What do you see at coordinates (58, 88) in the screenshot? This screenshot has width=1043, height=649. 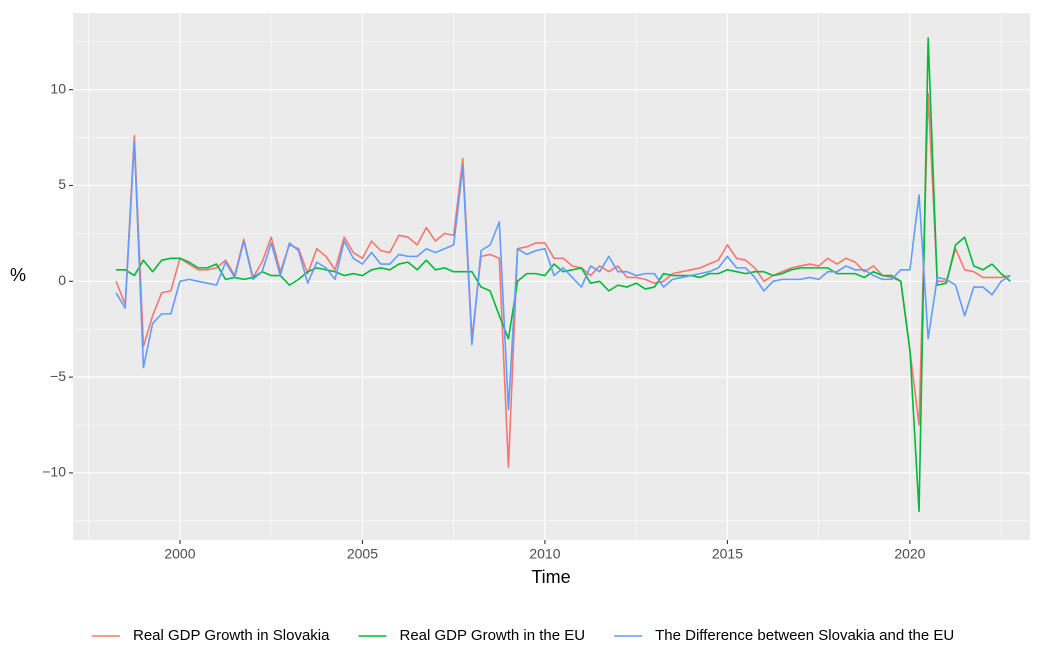 I see `y-tick-label: 10` at bounding box center [58, 88].